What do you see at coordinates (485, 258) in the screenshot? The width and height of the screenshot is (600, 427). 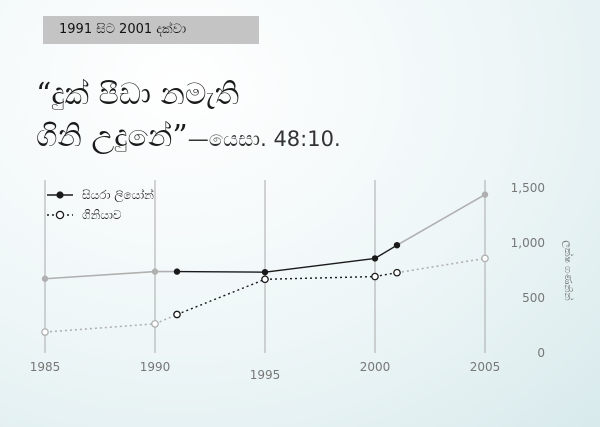 I see `series-2-point-2005` at bounding box center [485, 258].